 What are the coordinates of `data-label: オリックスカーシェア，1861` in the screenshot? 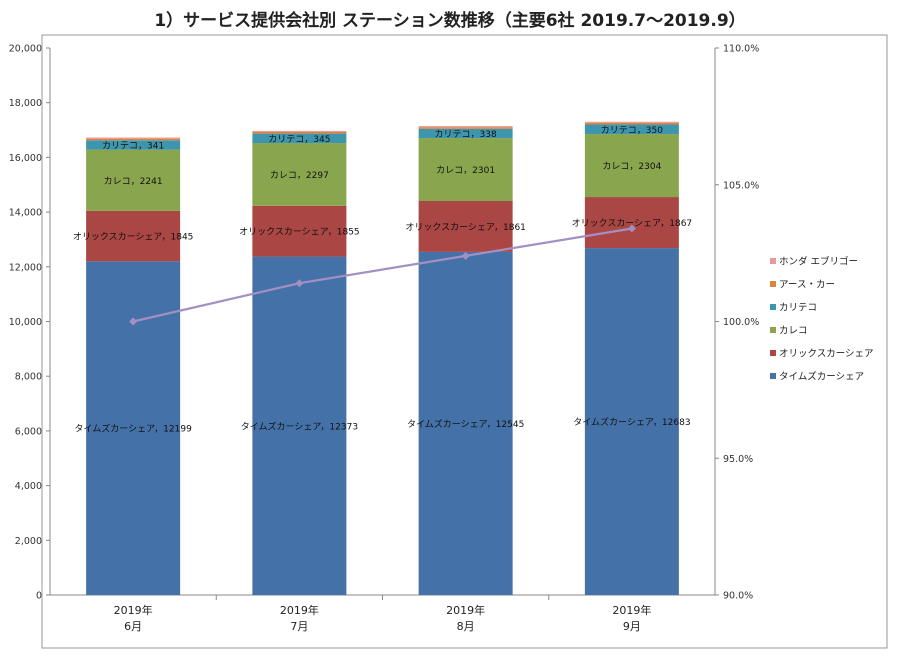 It's located at (465, 227).